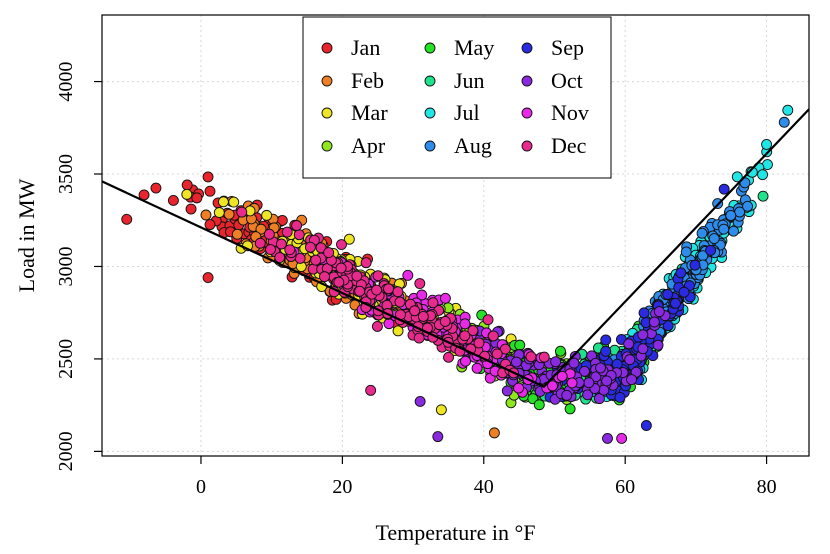  Describe the element at coordinates (474, 47) in the screenshot. I see `legend-label-may: May` at that location.